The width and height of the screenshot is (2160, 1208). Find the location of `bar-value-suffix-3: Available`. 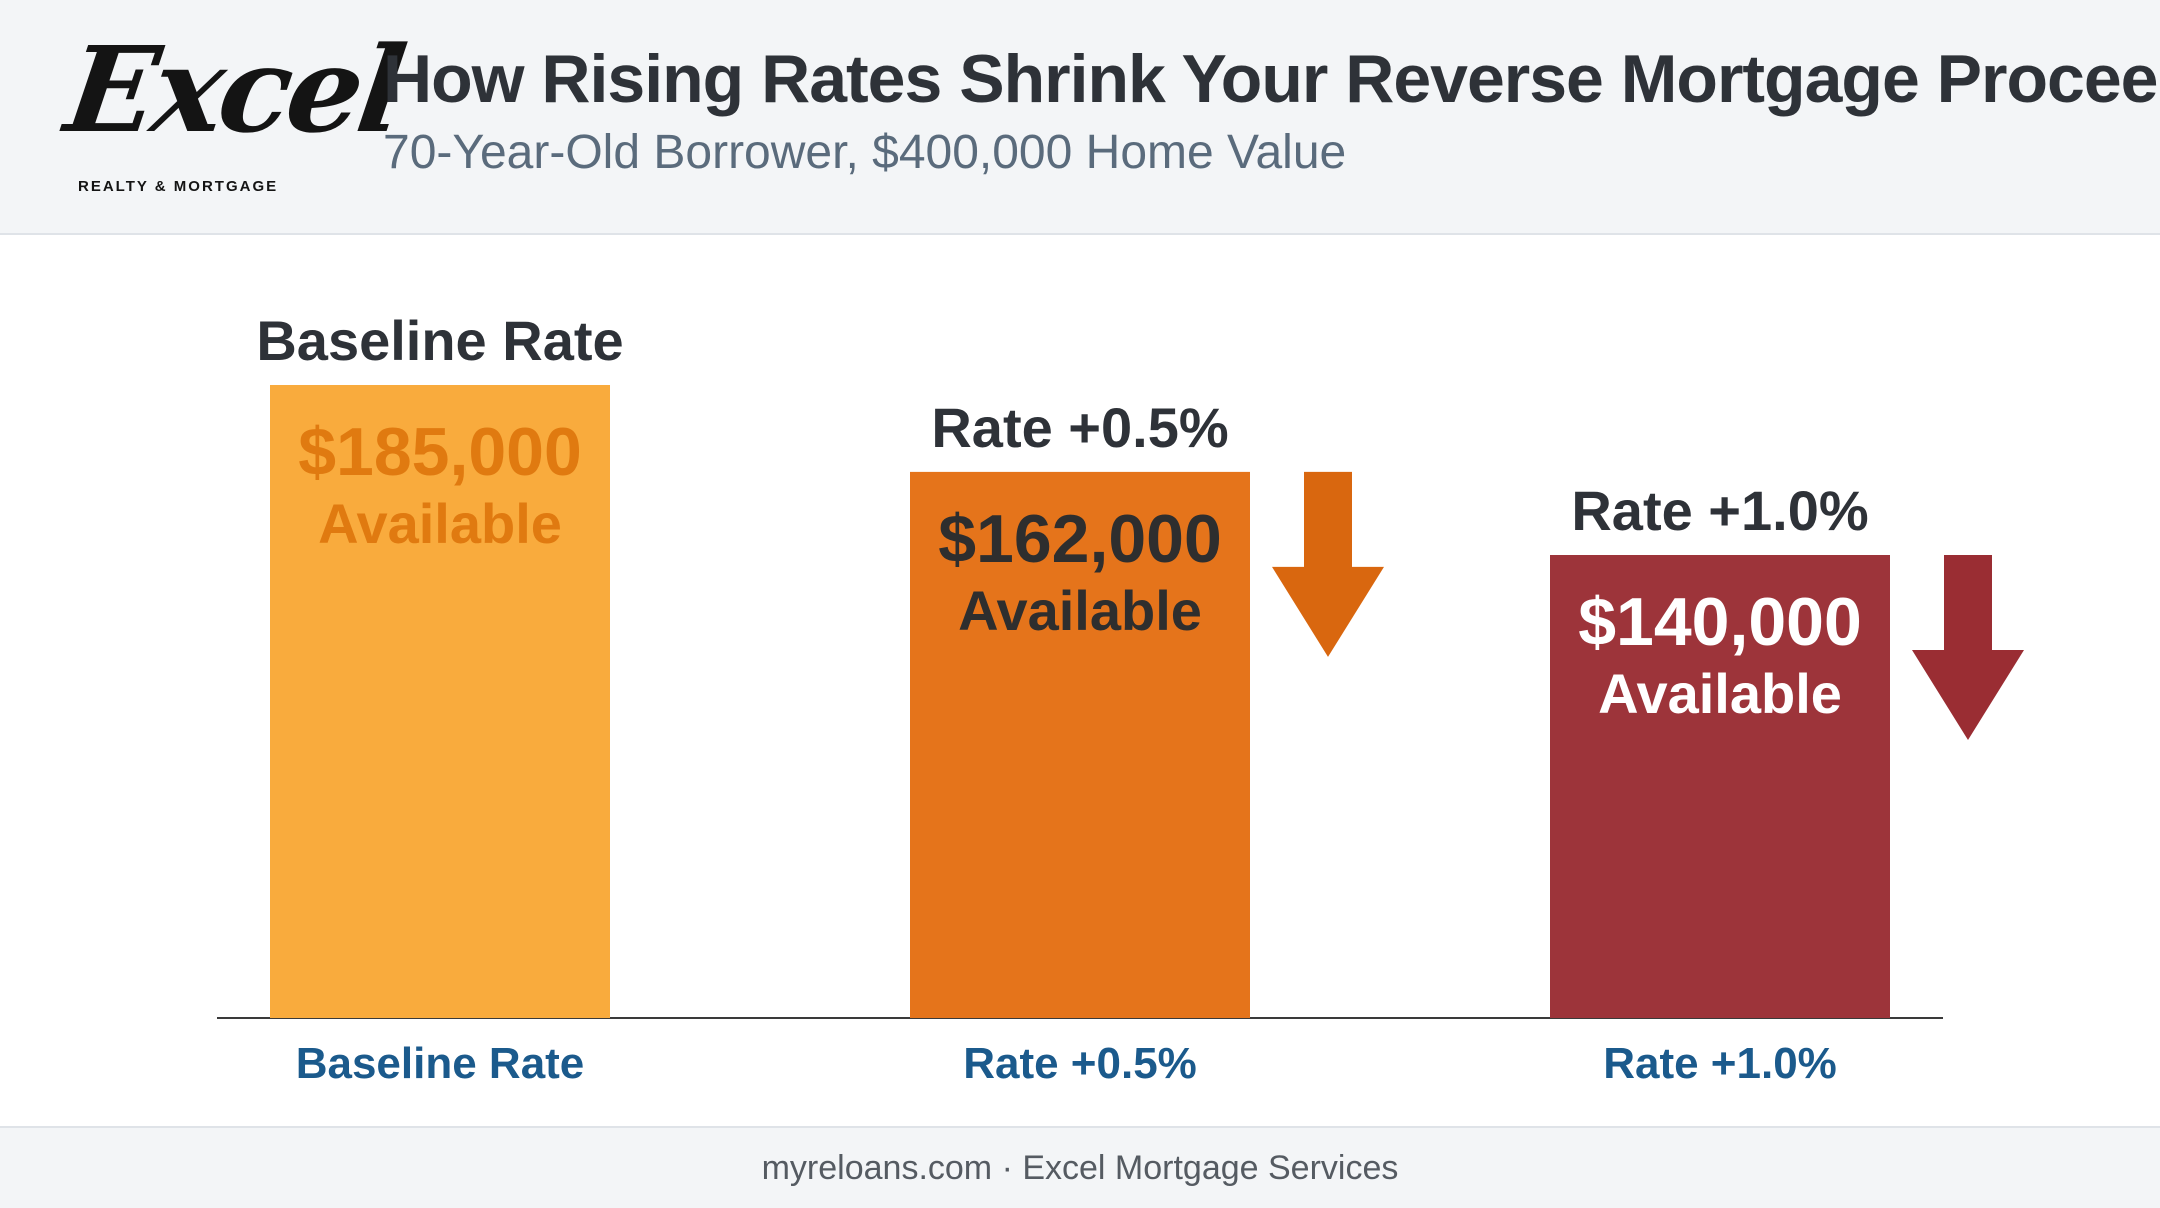

bar-value-suffix-3: Available is located at coordinates (1720, 693).